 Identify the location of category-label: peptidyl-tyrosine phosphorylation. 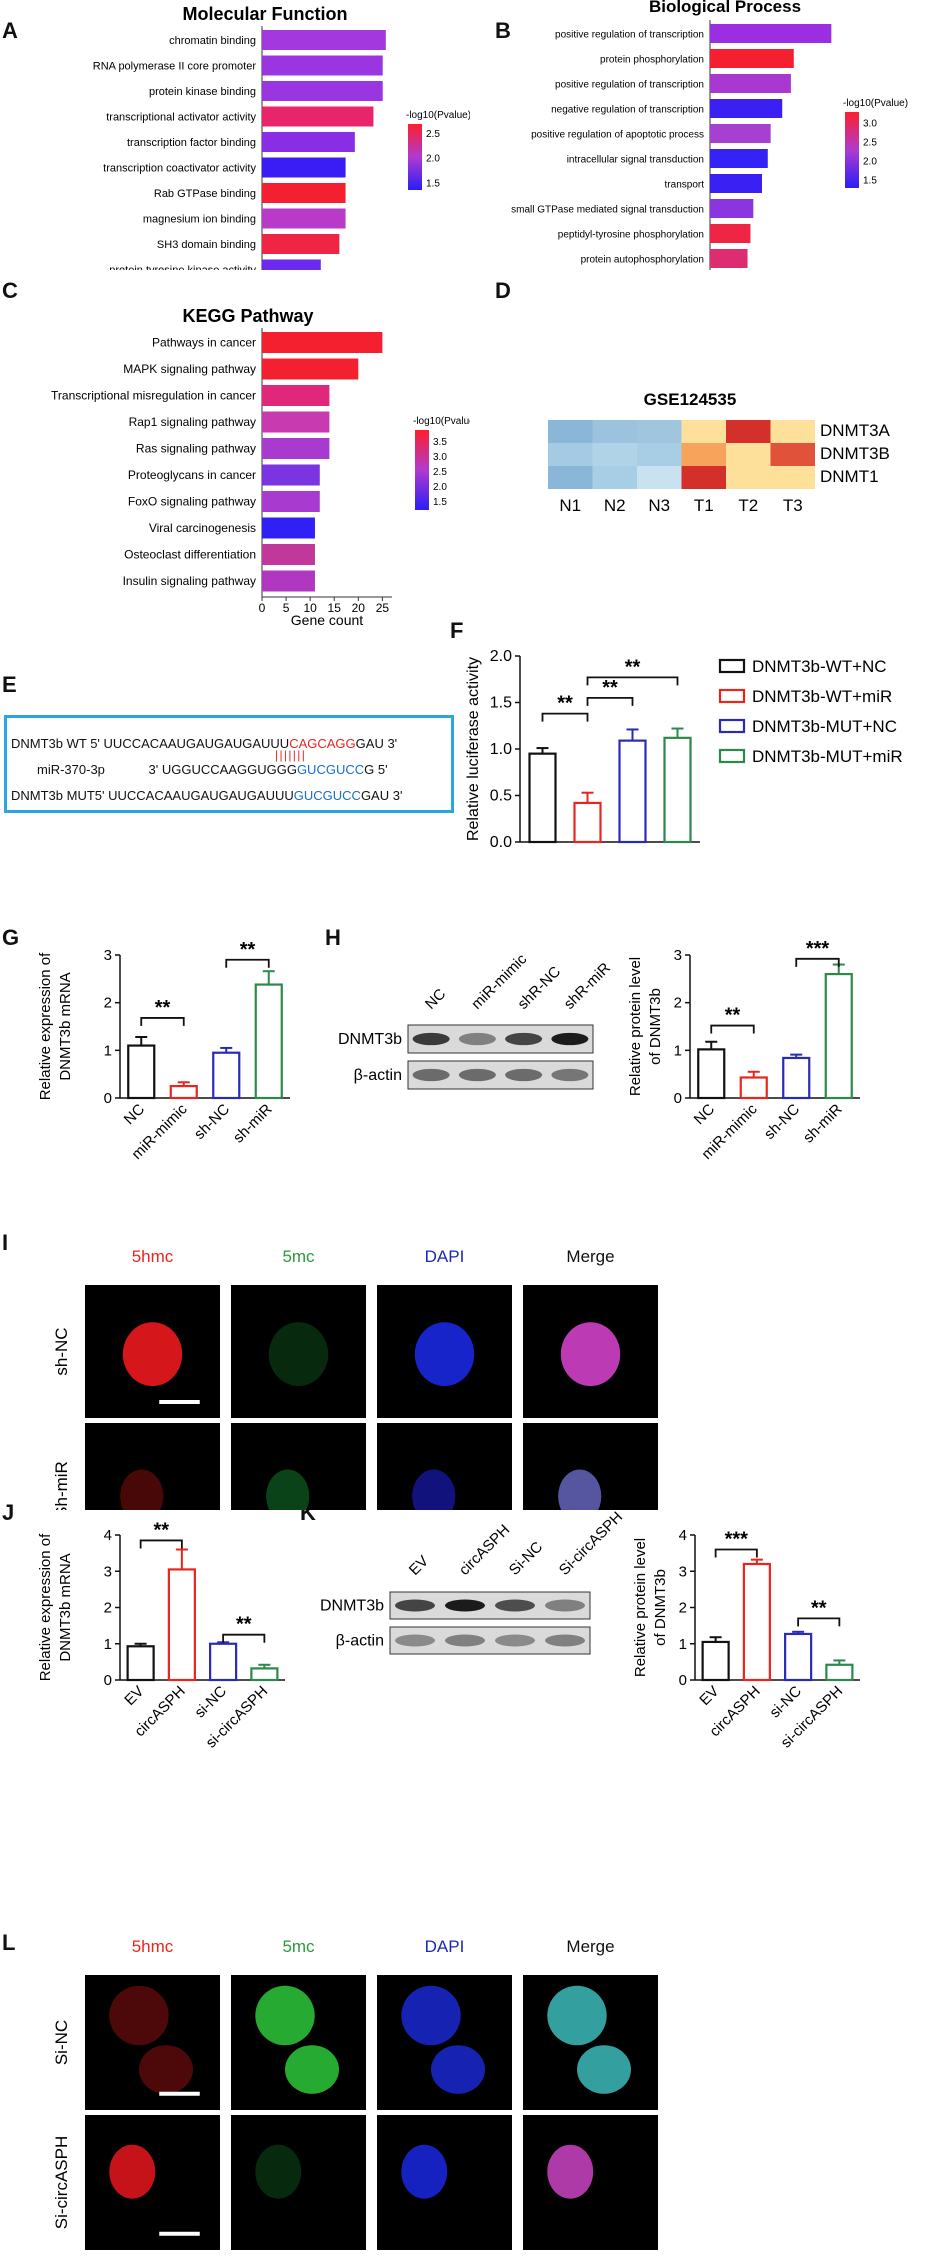
(631, 235).